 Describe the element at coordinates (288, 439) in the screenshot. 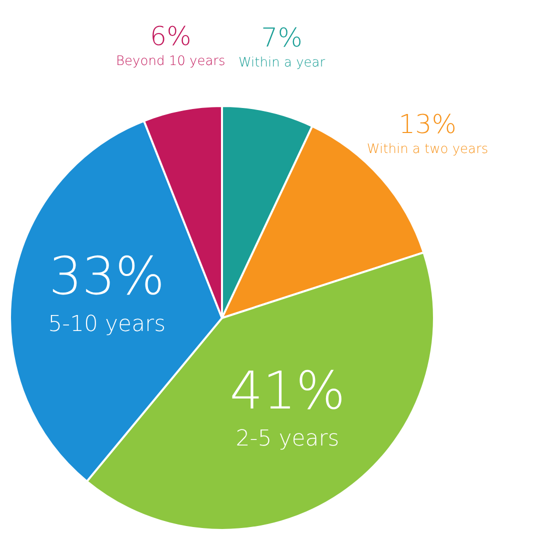

I see `slice-label: 2-5 years` at that location.